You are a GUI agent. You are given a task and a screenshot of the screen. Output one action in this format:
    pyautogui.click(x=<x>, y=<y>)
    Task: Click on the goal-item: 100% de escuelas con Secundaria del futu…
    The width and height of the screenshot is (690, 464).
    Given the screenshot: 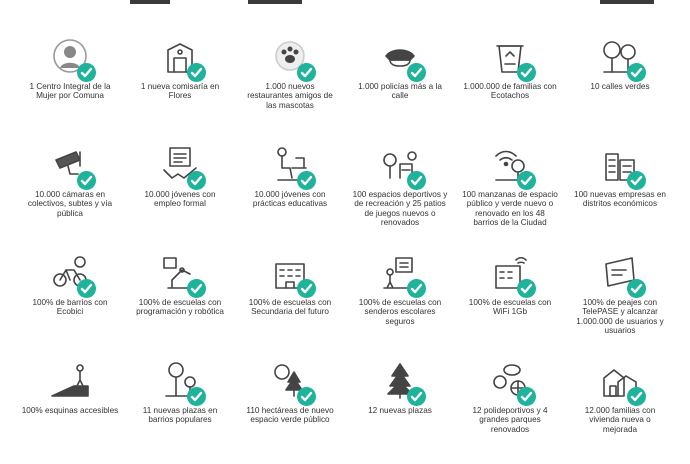 What is the action you would take?
    pyautogui.click(x=290, y=302)
    